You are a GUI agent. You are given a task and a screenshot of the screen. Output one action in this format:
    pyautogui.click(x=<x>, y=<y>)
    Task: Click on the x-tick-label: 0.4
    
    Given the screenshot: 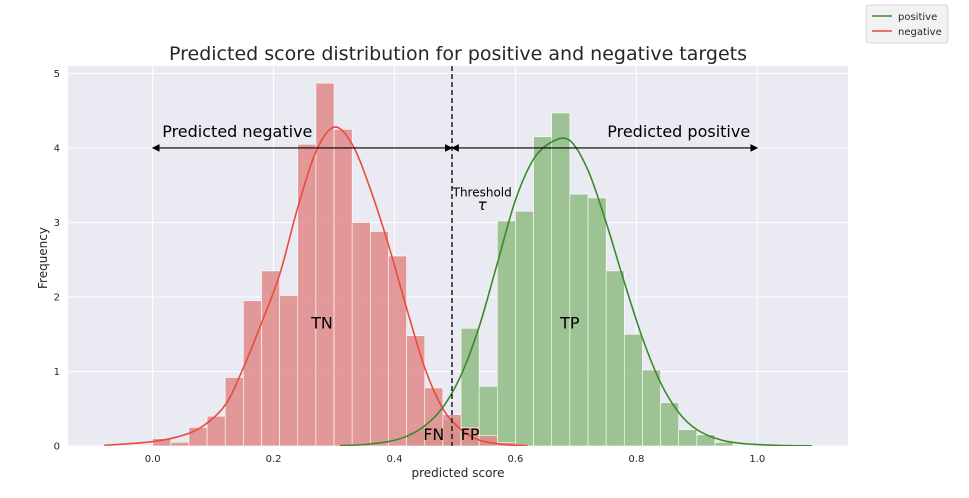 What is the action you would take?
    pyautogui.click(x=395, y=459)
    